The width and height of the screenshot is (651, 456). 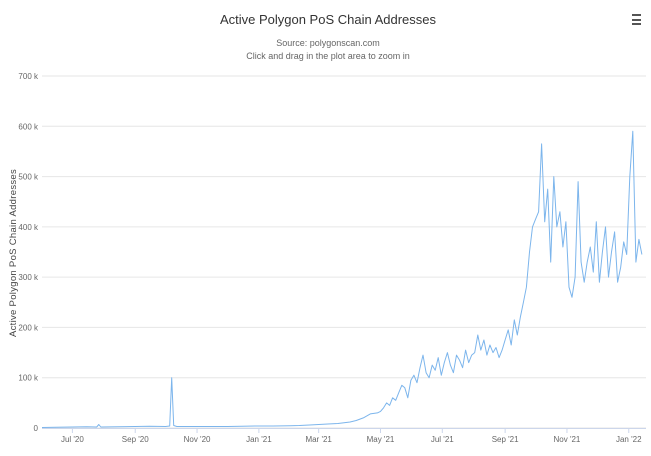 I want to click on x-tick-label: Jan '21, so click(x=259, y=439).